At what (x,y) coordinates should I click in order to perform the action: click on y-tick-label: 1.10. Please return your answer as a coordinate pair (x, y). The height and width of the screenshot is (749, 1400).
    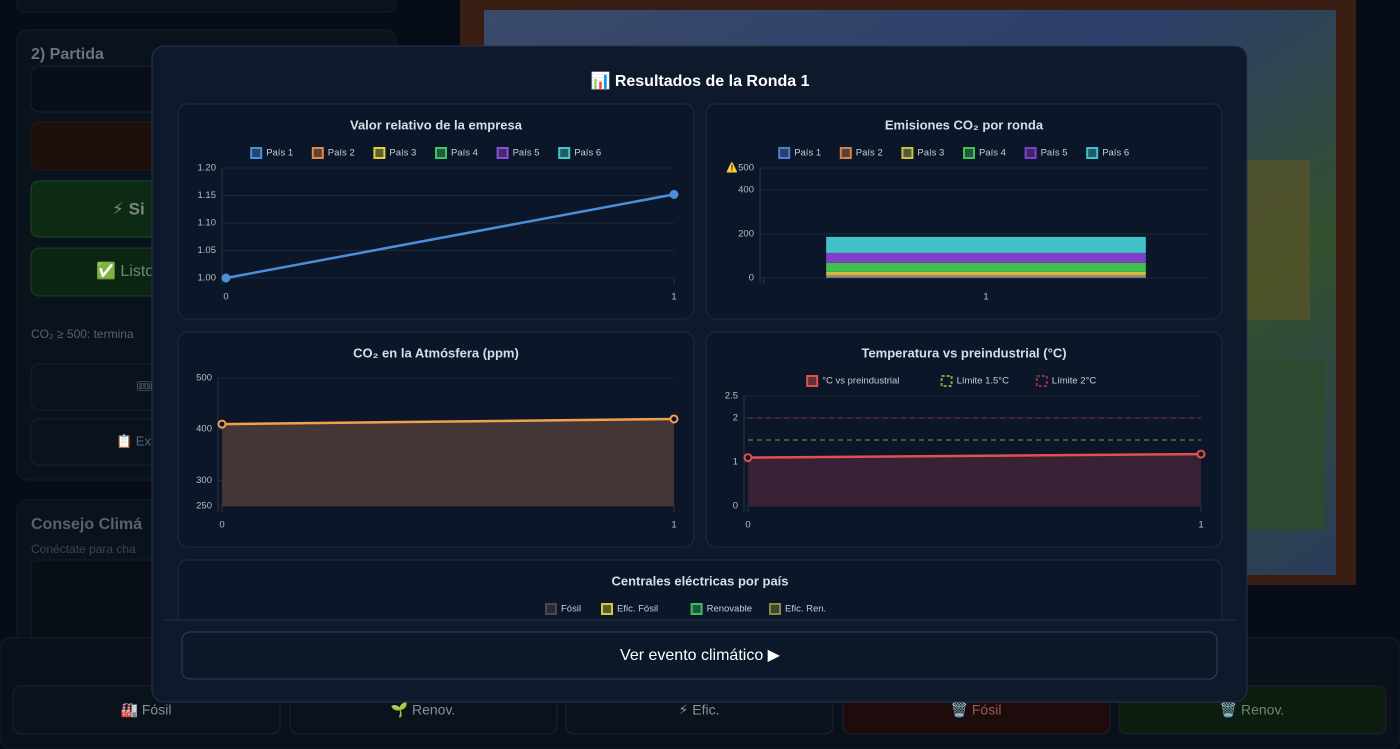
    Looking at the image, I should click on (207, 223).